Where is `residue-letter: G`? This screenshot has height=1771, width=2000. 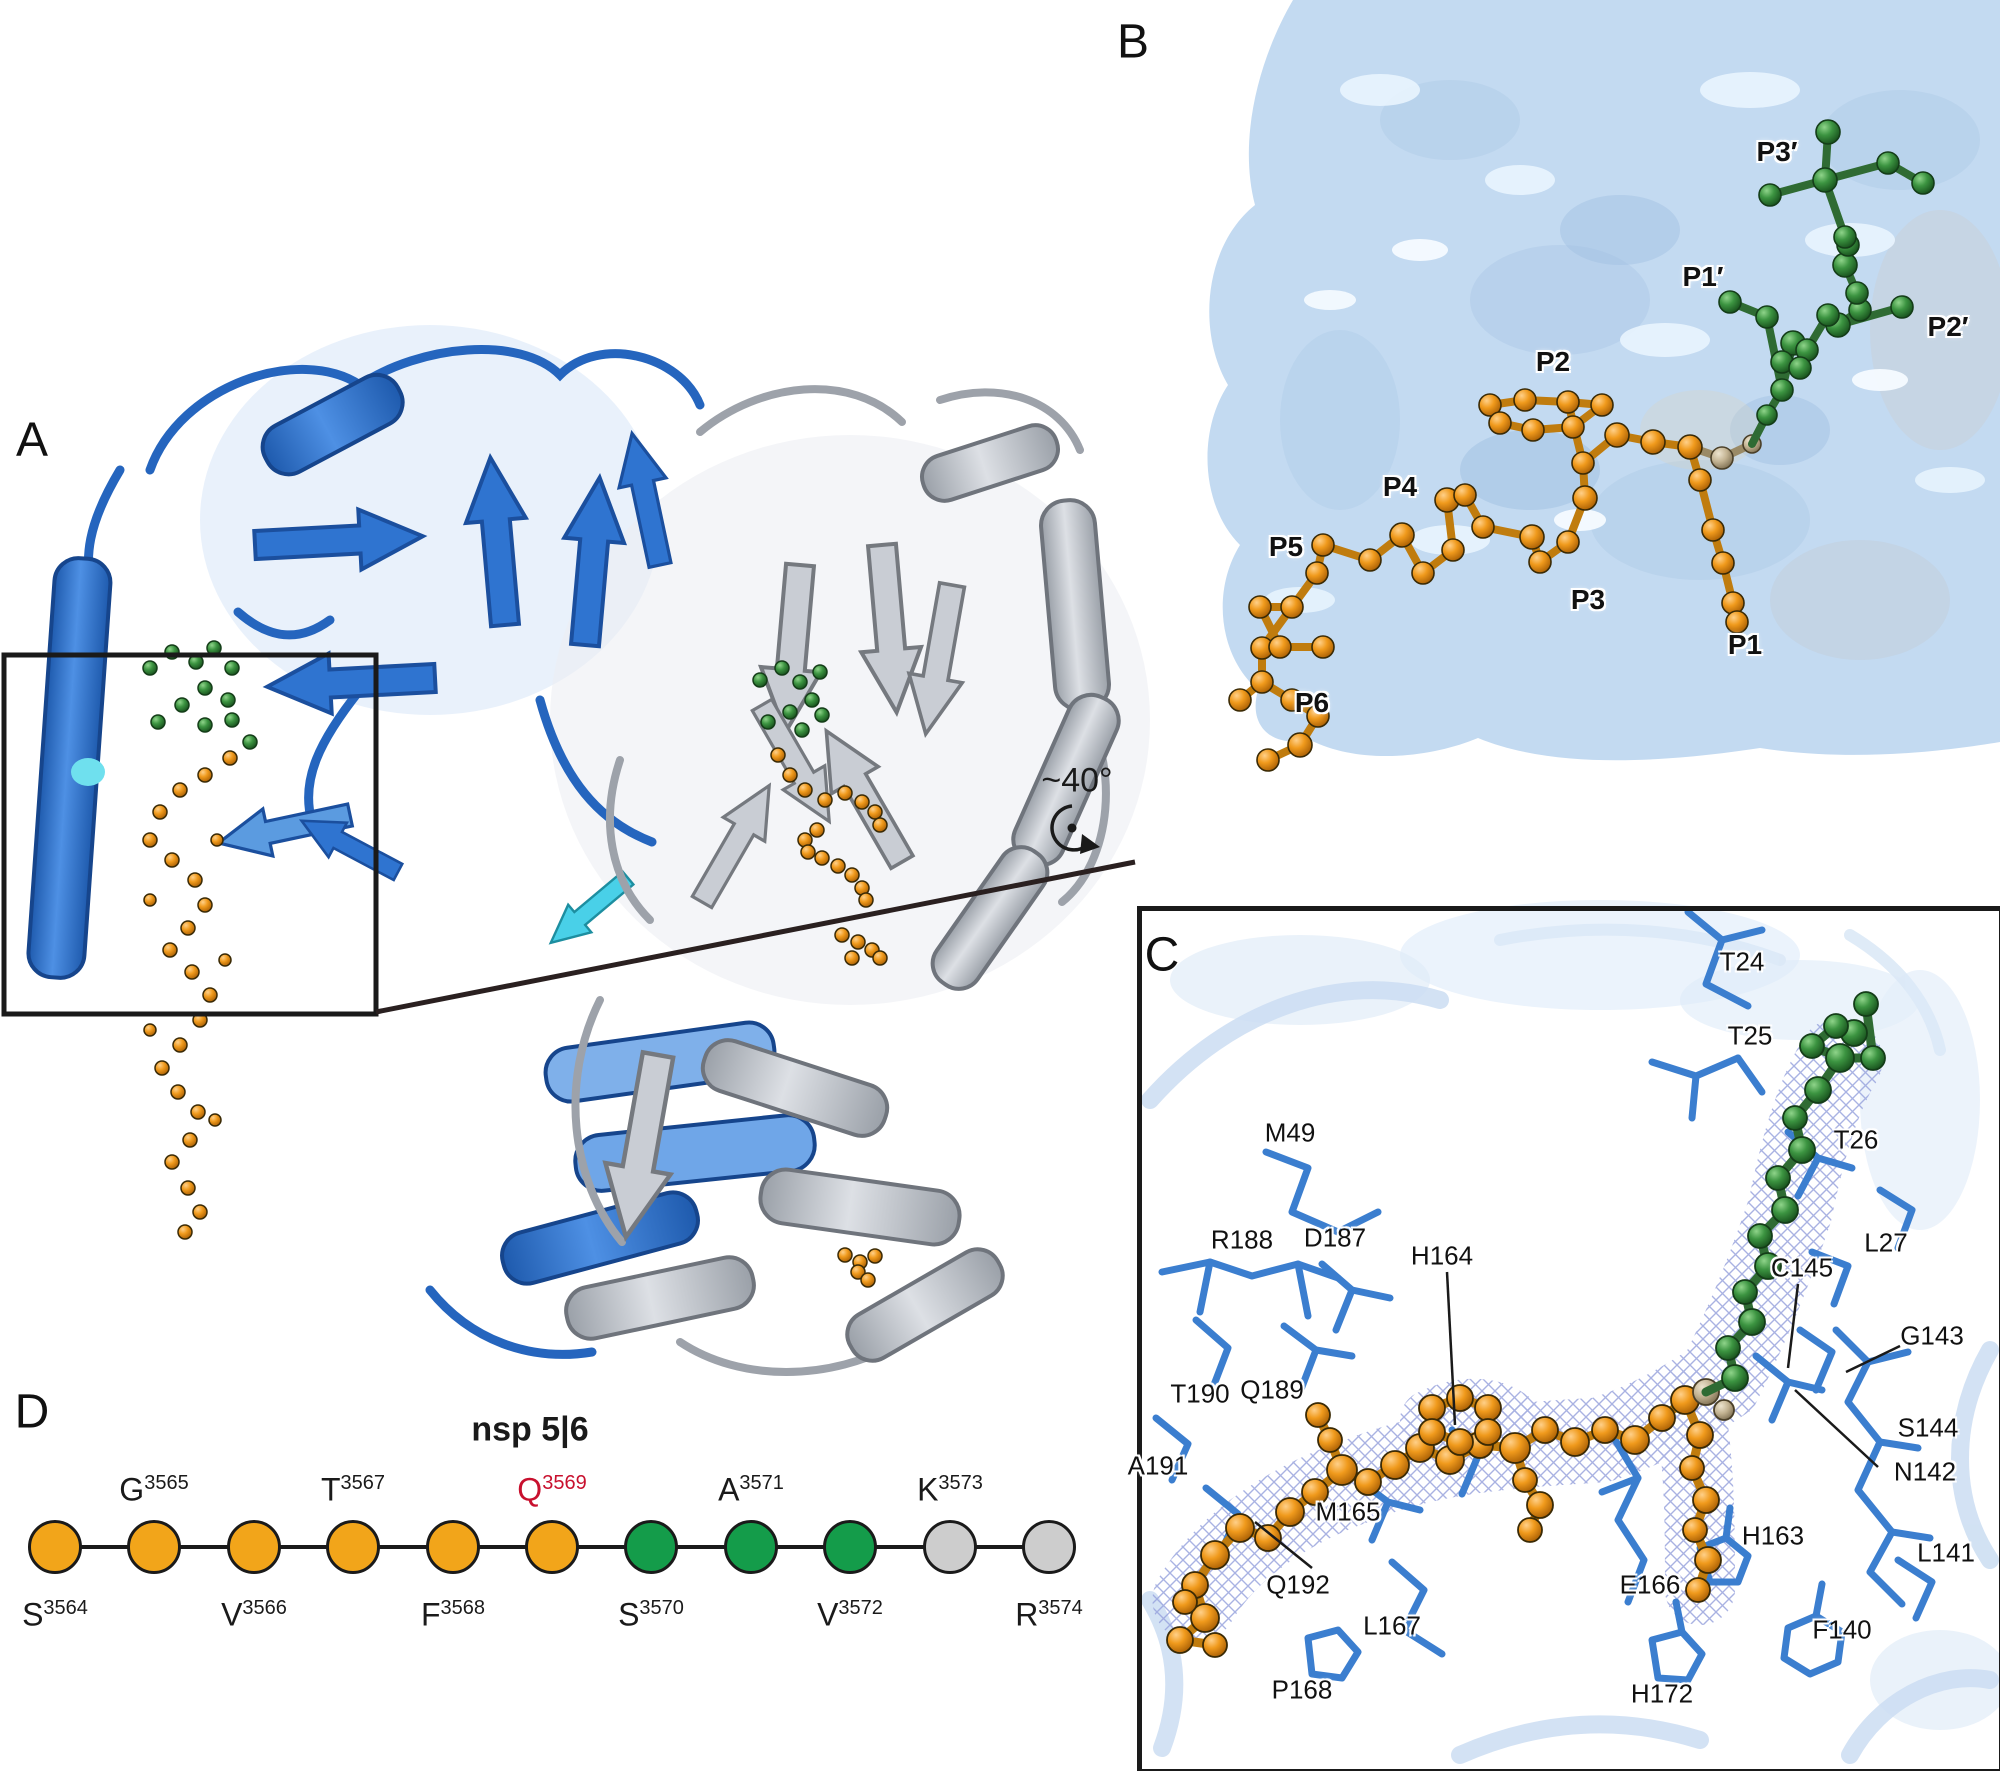 residue-letter: G is located at coordinates (132, 1489).